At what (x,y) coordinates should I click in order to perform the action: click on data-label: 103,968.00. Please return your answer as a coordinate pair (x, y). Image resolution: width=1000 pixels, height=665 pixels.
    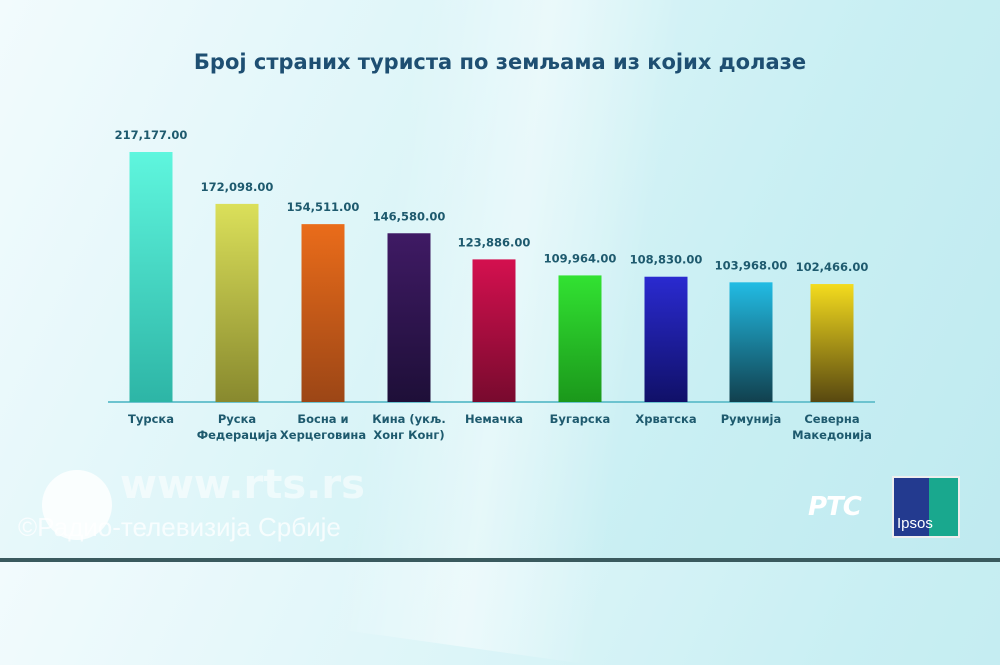
    Looking at the image, I should click on (751, 265).